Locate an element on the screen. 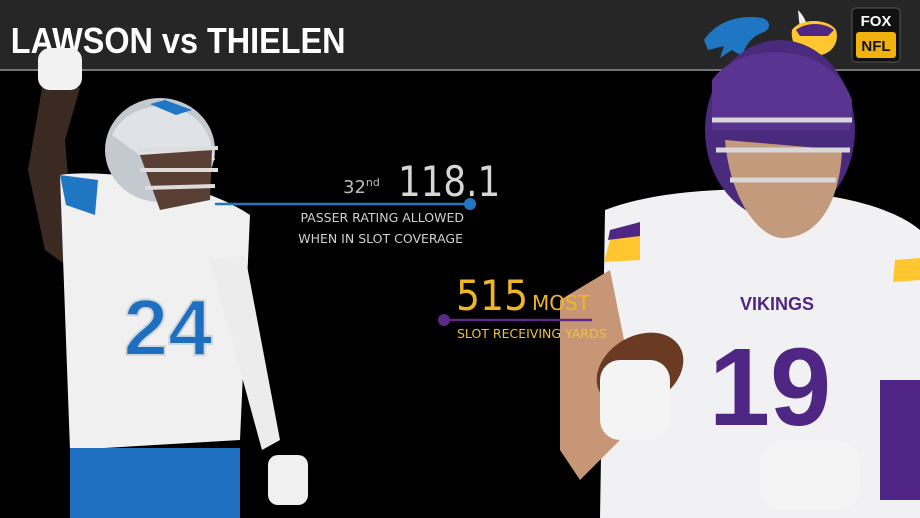 This screenshot has width=920, height=518. stat-label: WHEN IN SLOT COVERAGE is located at coordinates (380, 238).